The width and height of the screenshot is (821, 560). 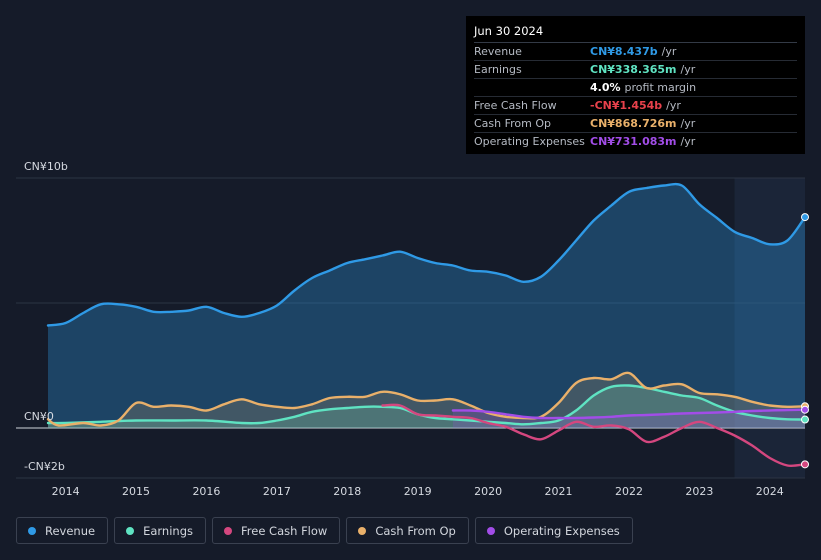 I want to click on x-tick-label: 2014, so click(x=66, y=491).